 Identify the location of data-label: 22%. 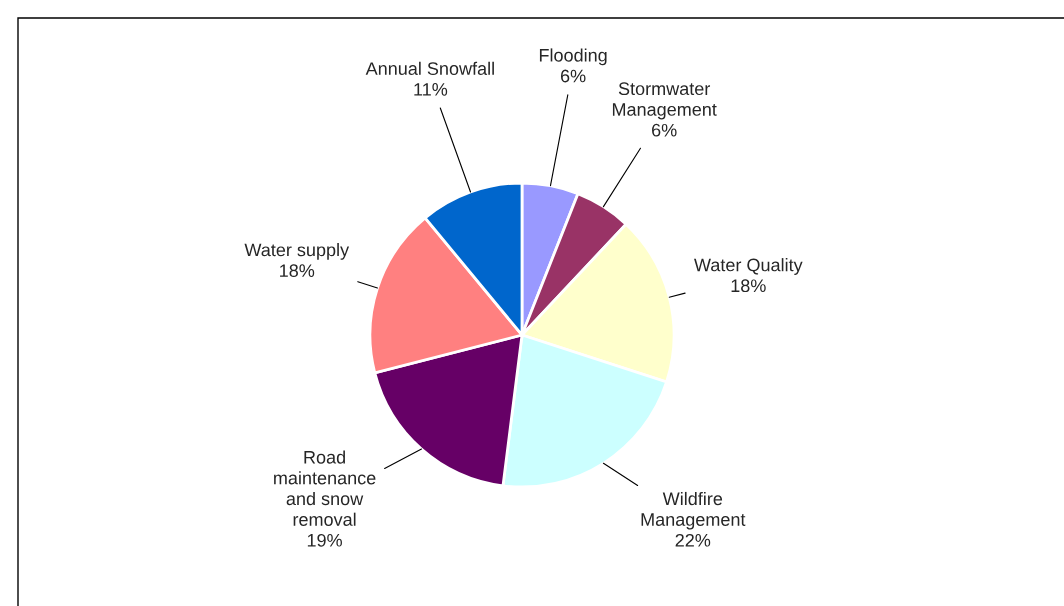
(693, 540).